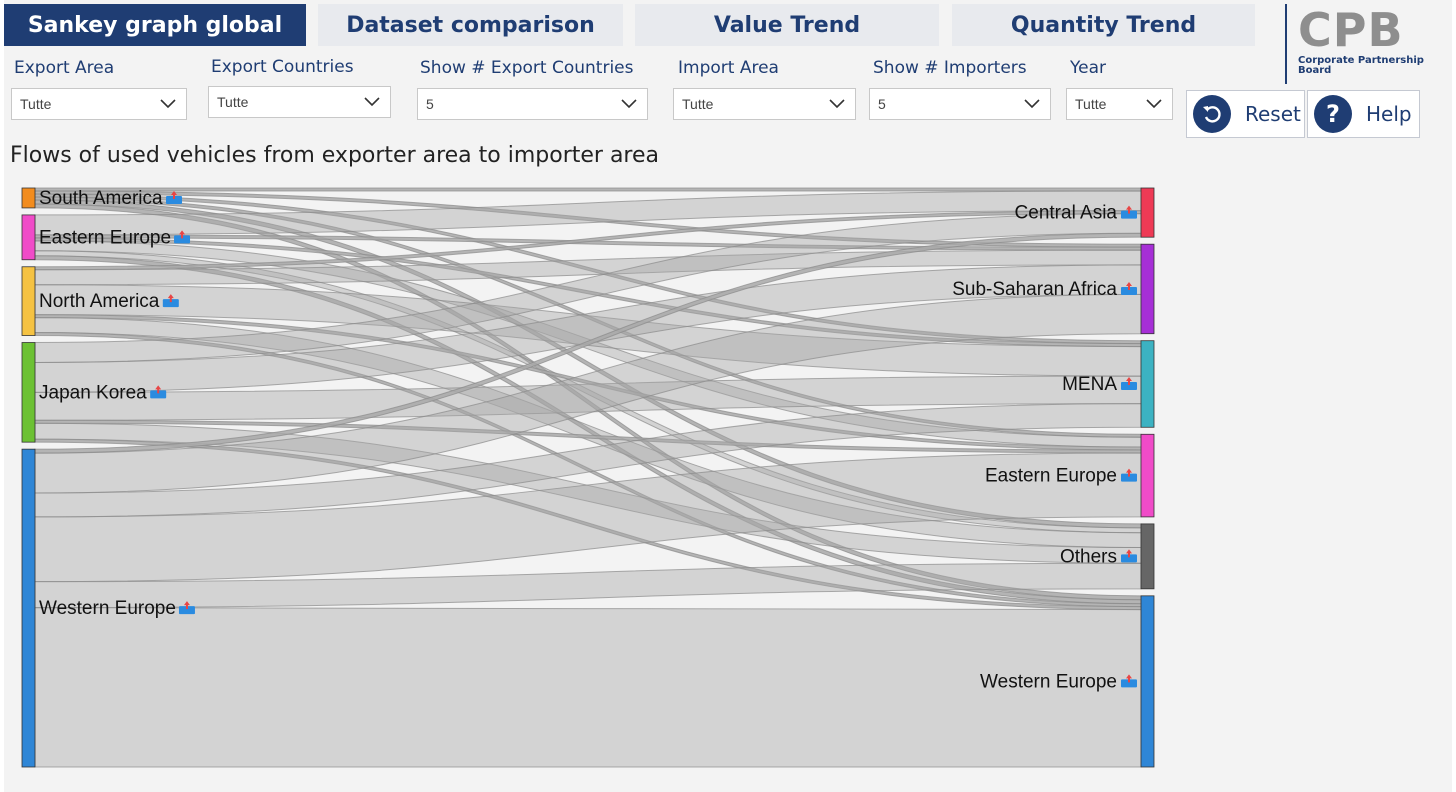 This screenshot has height=792, width=1456. What do you see at coordinates (107, 608) in the screenshot?
I see `sankey-label-source-western-europe: Western Europe` at bounding box center [107, 608].